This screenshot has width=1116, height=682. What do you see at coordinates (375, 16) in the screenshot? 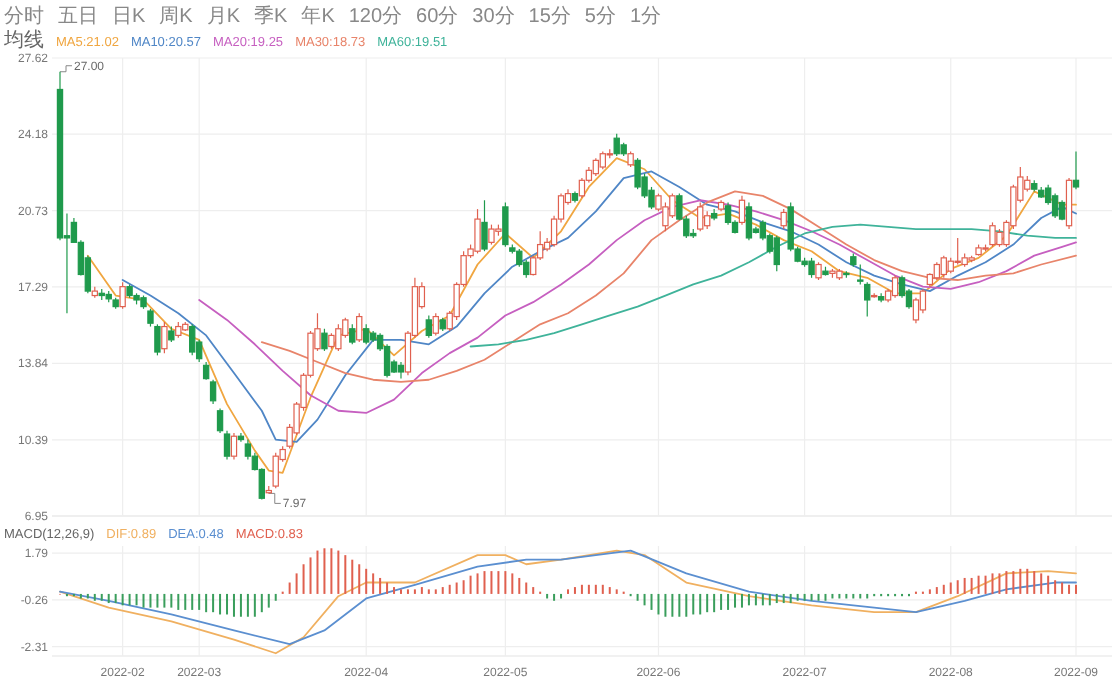
I see `text: 120分` at bounding box center [375, 16].